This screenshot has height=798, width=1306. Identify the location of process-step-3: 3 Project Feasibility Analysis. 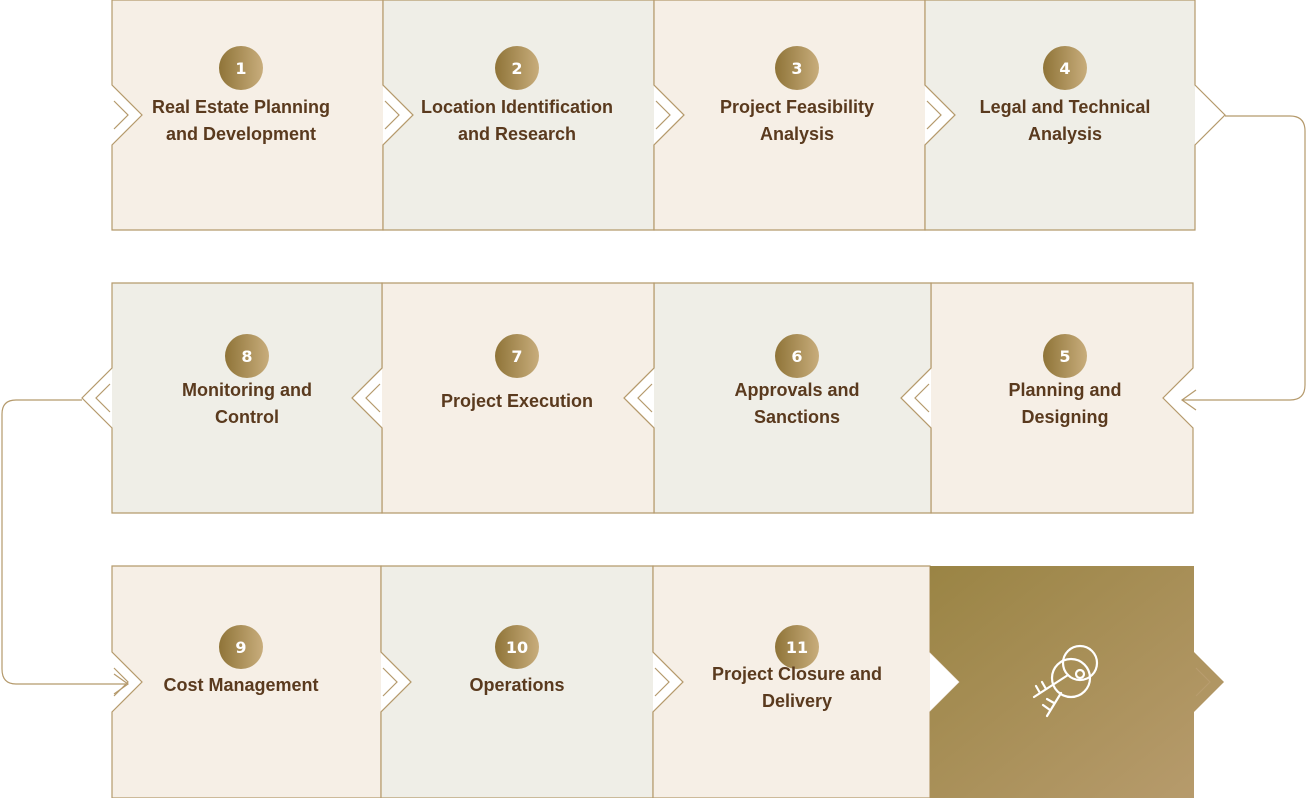
(804, 115).